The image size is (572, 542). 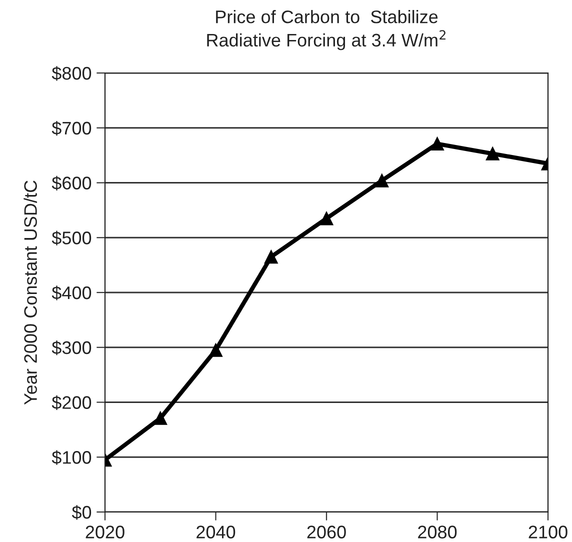 I want to click on y-tick-label: $0, so click(x=82, y=512).